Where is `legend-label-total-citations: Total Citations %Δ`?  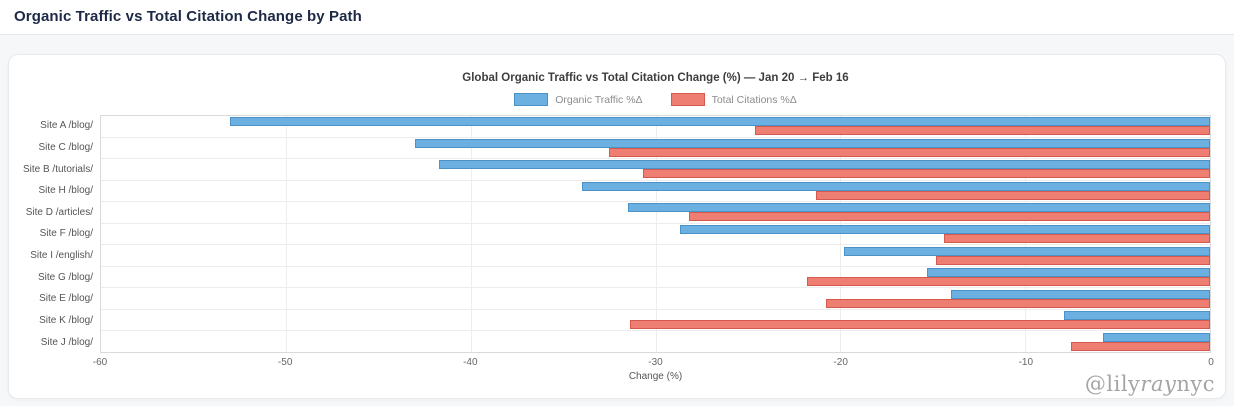 legend-label-total-citations: Total Citations %Δ is located at coordinates (754, 99).